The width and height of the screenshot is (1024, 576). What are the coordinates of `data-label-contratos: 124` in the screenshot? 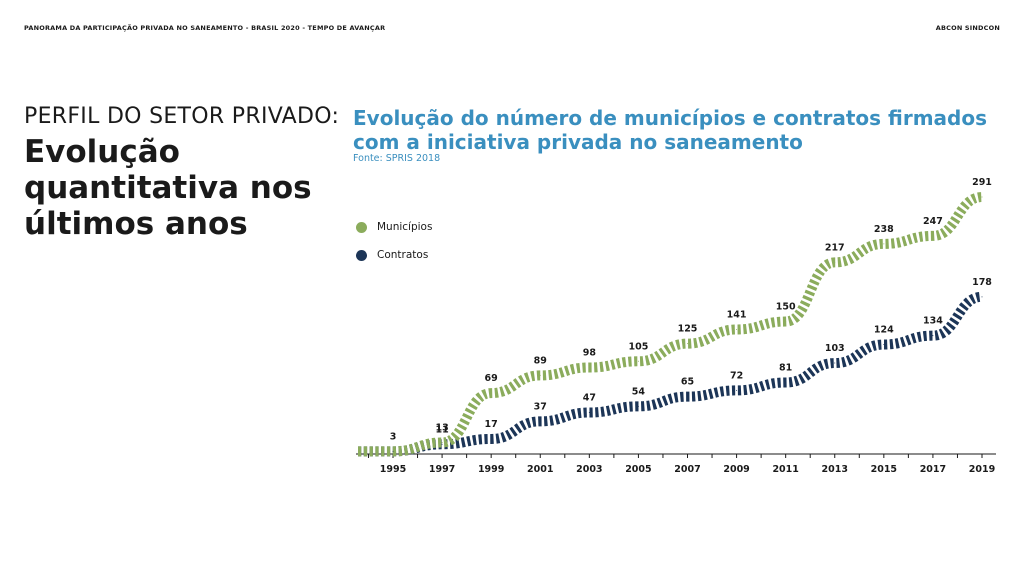 It's located at (884, 330).